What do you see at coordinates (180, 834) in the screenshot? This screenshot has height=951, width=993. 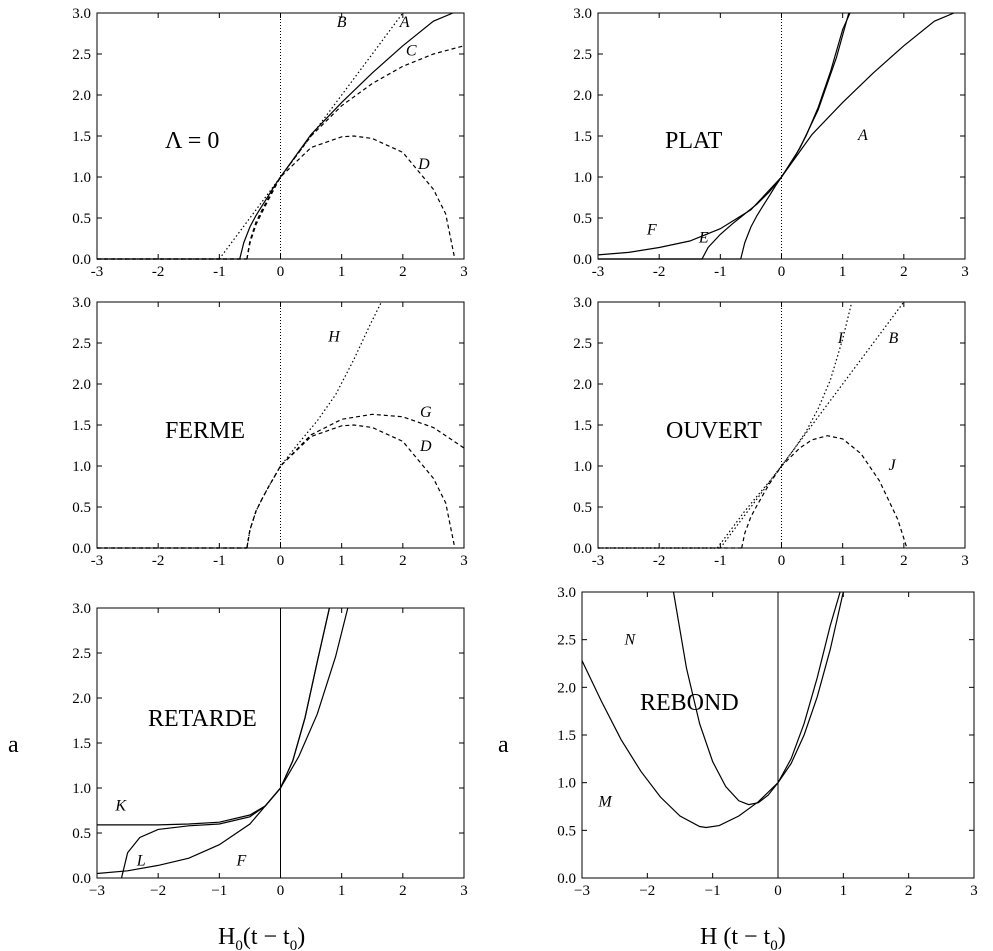 I see `curve-labels: K L F` at bounding box center [180, 834].